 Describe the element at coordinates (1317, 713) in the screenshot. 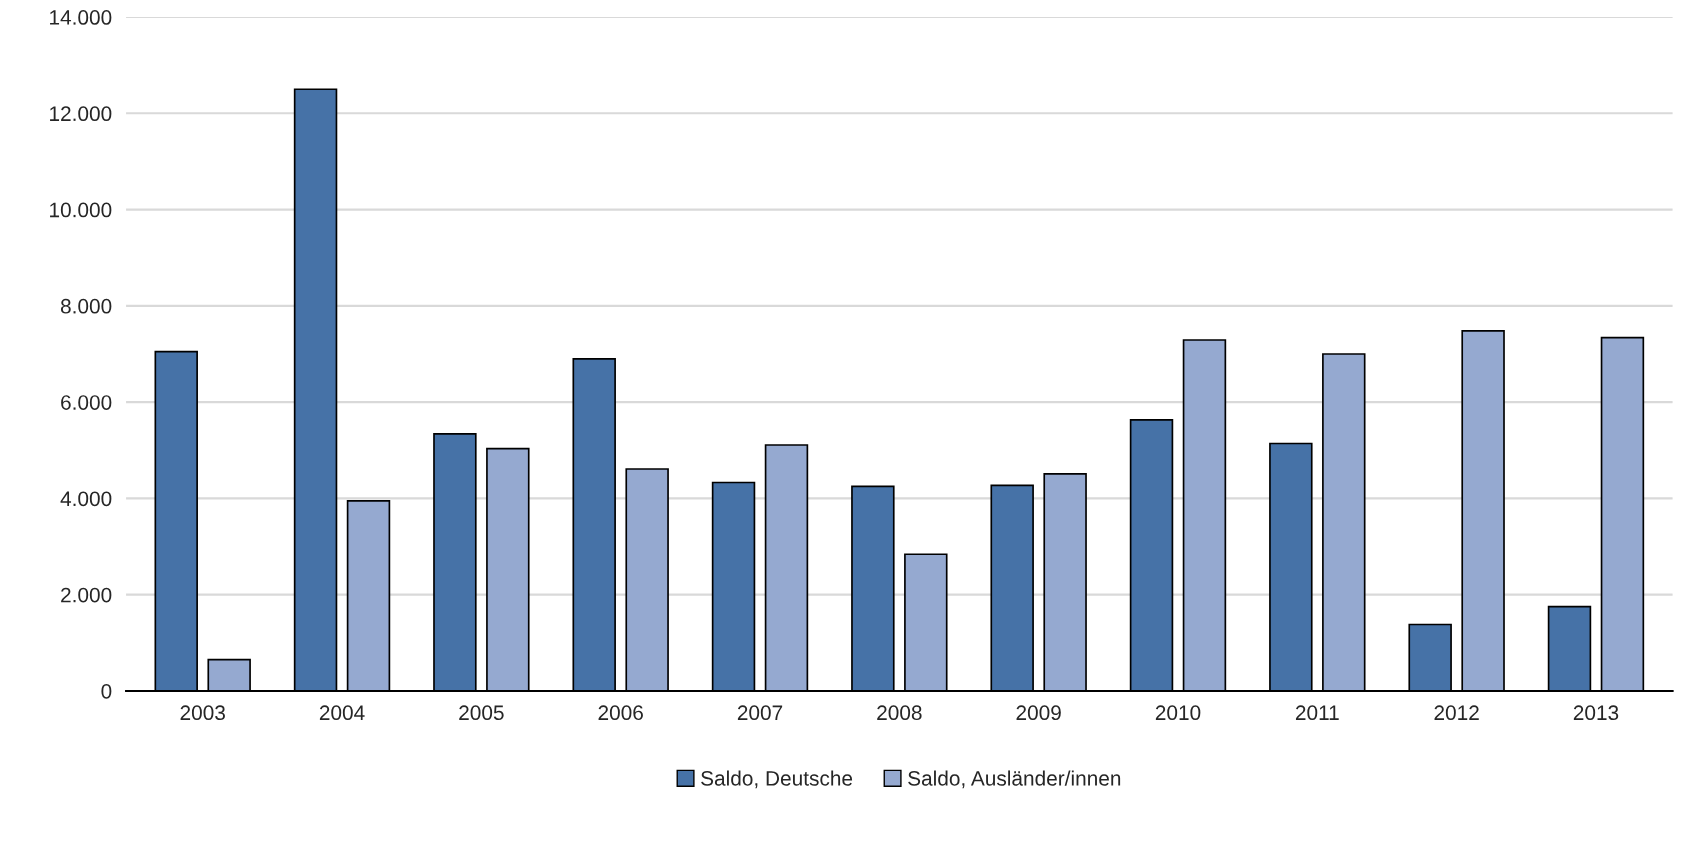

I see `x-tick-label: 2011` at that location.